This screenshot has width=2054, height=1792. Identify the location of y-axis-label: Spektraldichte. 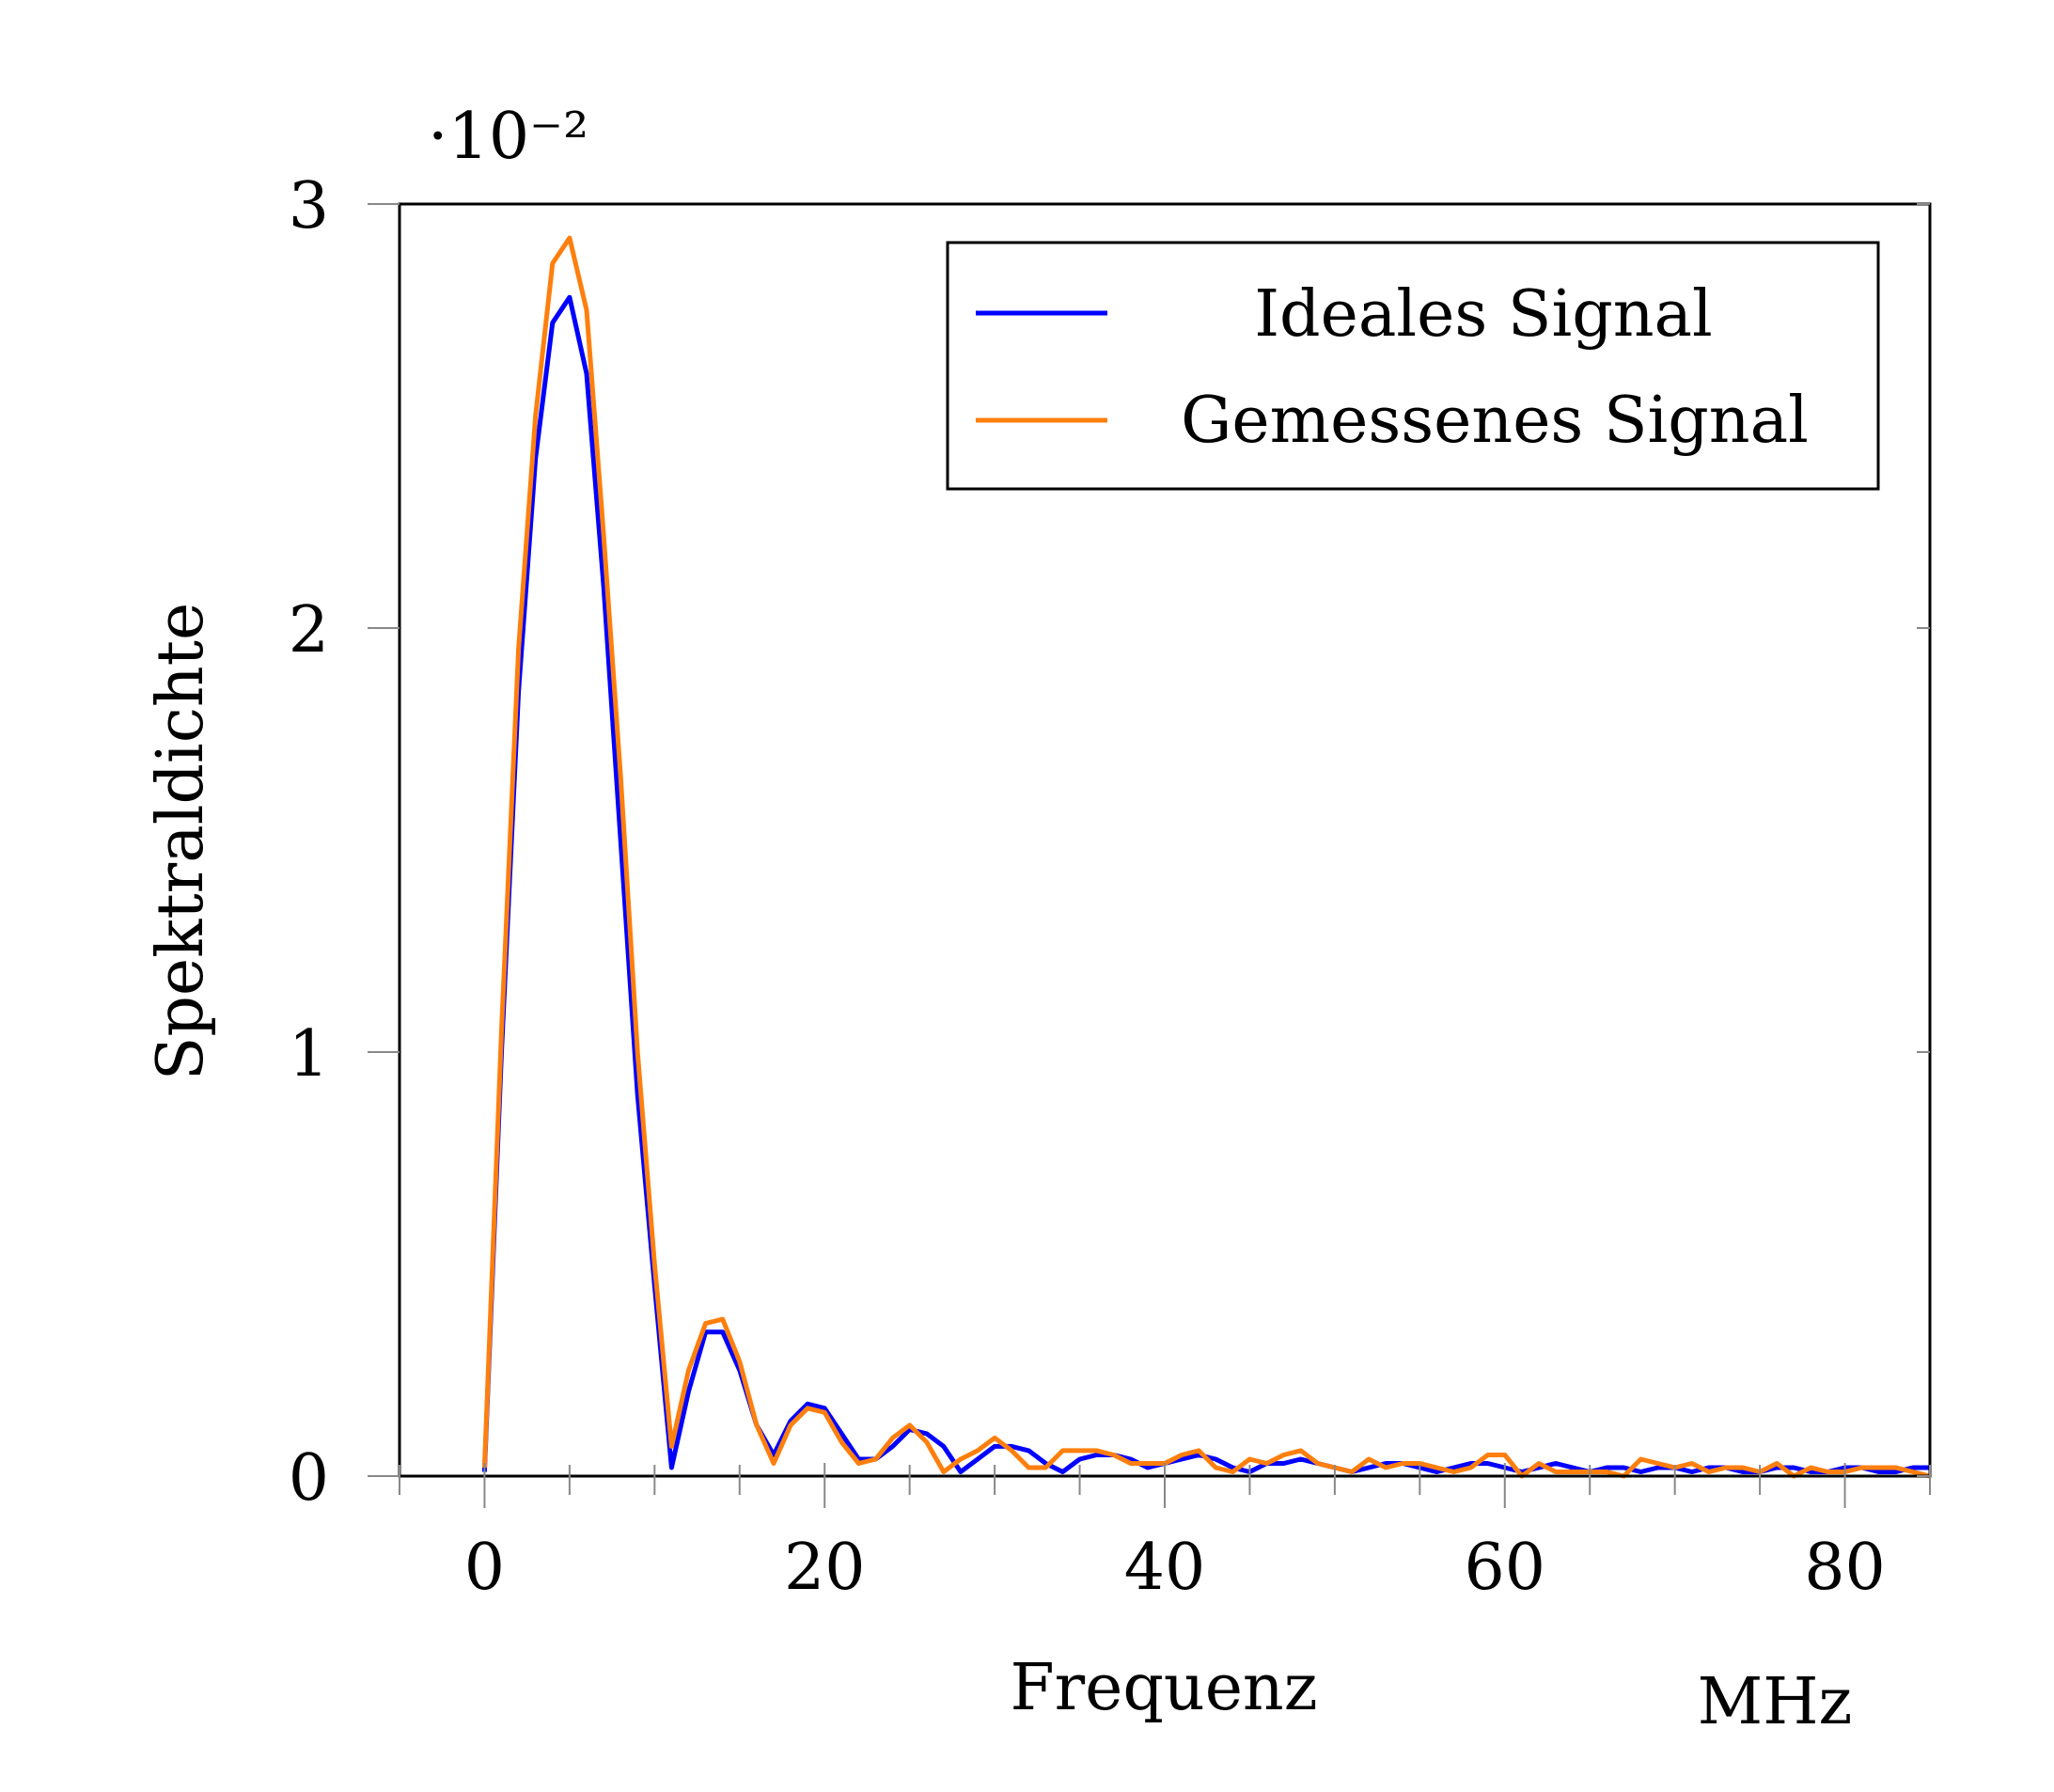
(181, 841).